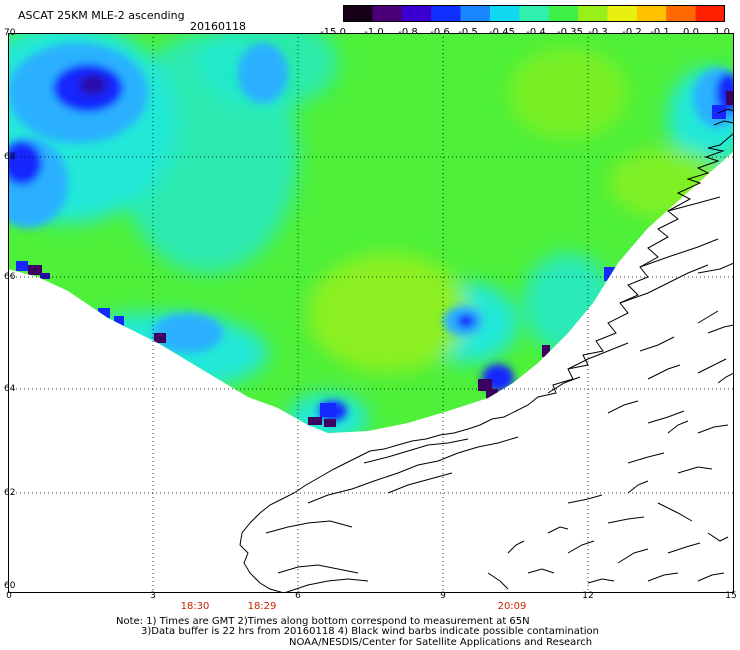 Image resolution: width=740 pixels, height=650 pixels. What do you see at coordinates (195, 606) in the screenshot?
I see `pass-time: 18:30` at bounding box center [195, 606].